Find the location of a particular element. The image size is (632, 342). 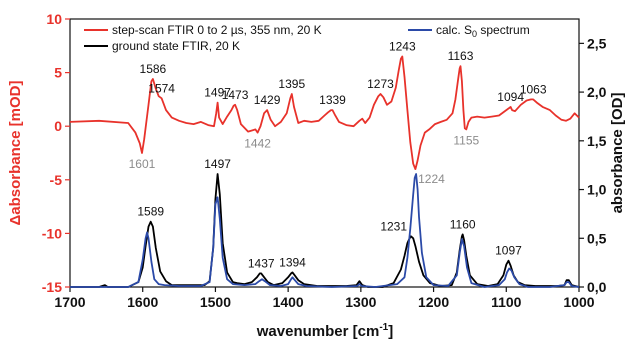

x-tick-label: 1000 is located at coordinates (578, 302).